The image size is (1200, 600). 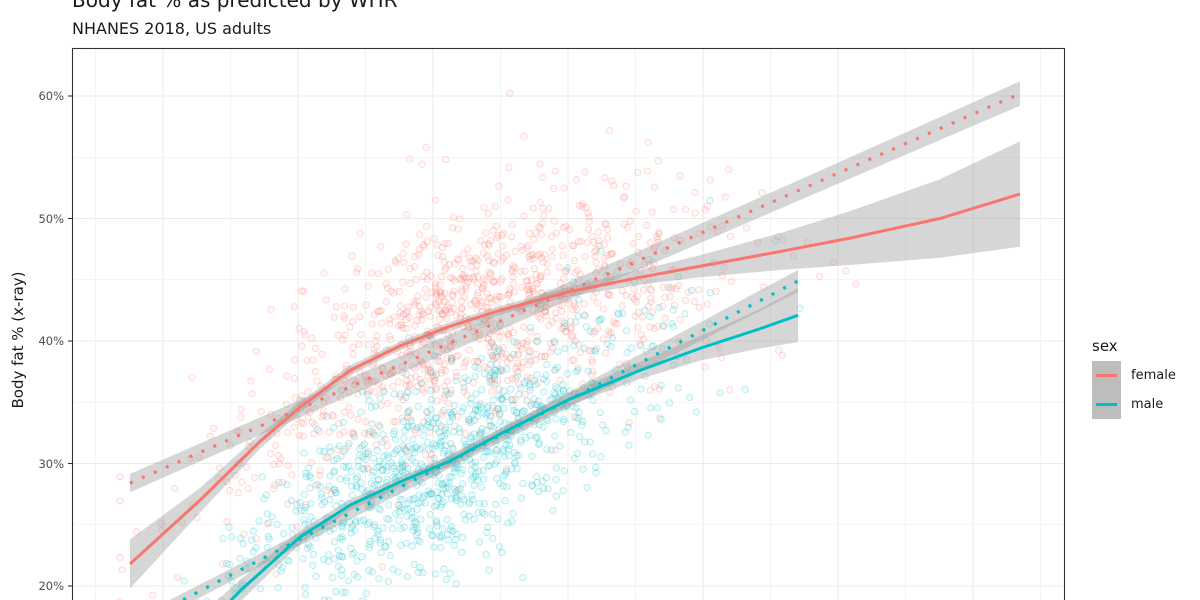 What do you see at coordinates (51, 341) in the screenshot?
I see `y-tick-label: 40%` at bounding box center [51, 341].